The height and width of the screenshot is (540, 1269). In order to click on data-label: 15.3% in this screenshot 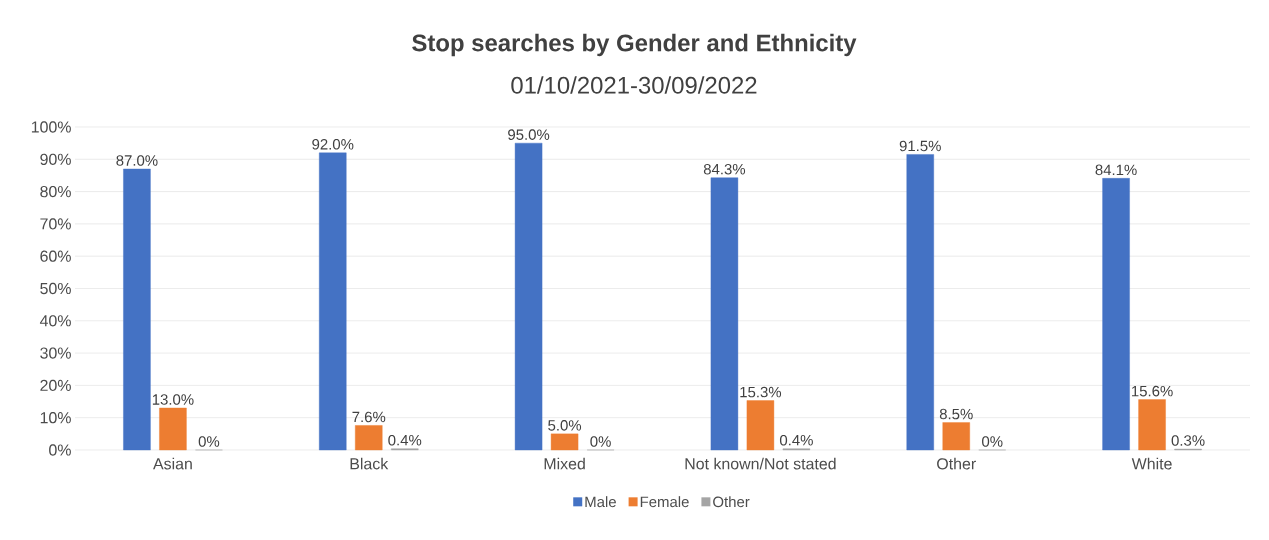, I will do `click(761, 392)`.